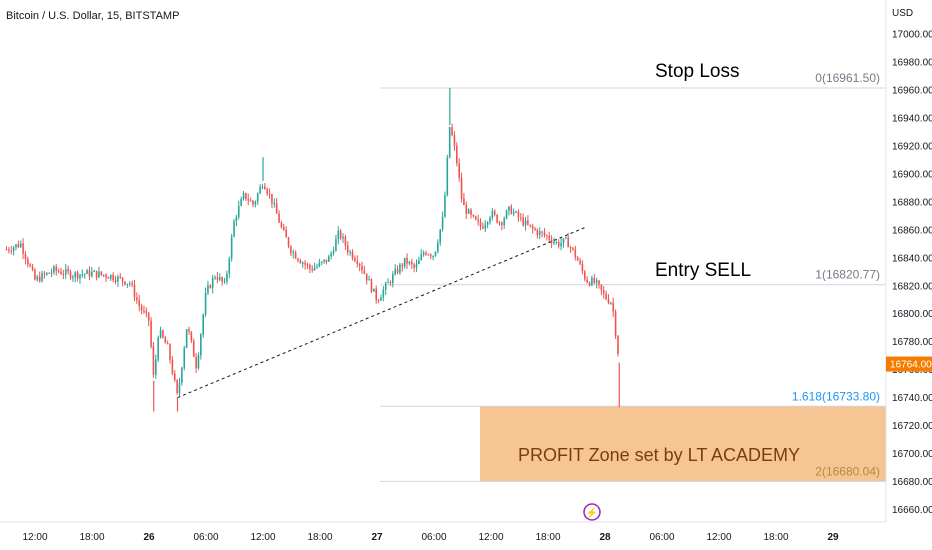 This screenshot has width=932, height=550. Describe the element at coordinates (912, 35) in the screenshot. I see `y-tick-label: 17000.00` at that location.